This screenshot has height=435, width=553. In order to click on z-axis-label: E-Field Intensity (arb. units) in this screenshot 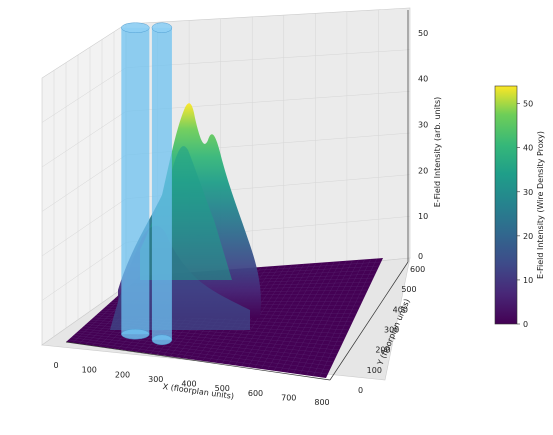, I will do `click(437, 152)`.